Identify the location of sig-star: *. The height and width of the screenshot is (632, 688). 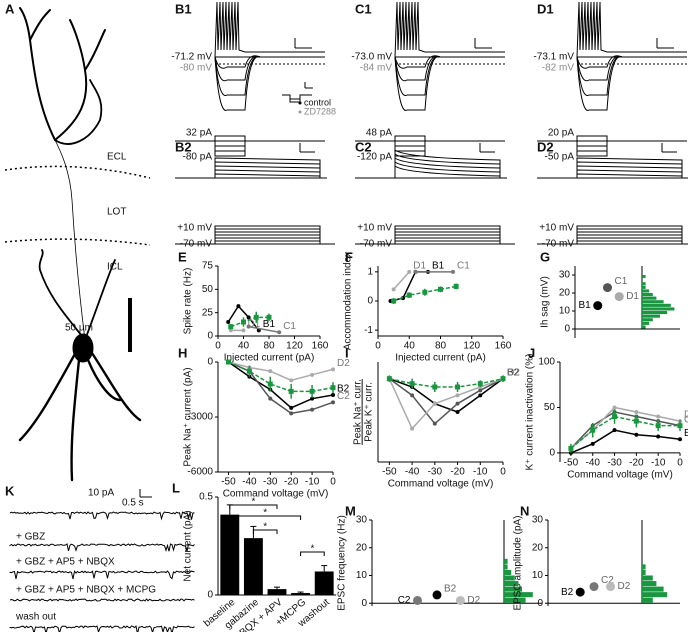
(265, 513).